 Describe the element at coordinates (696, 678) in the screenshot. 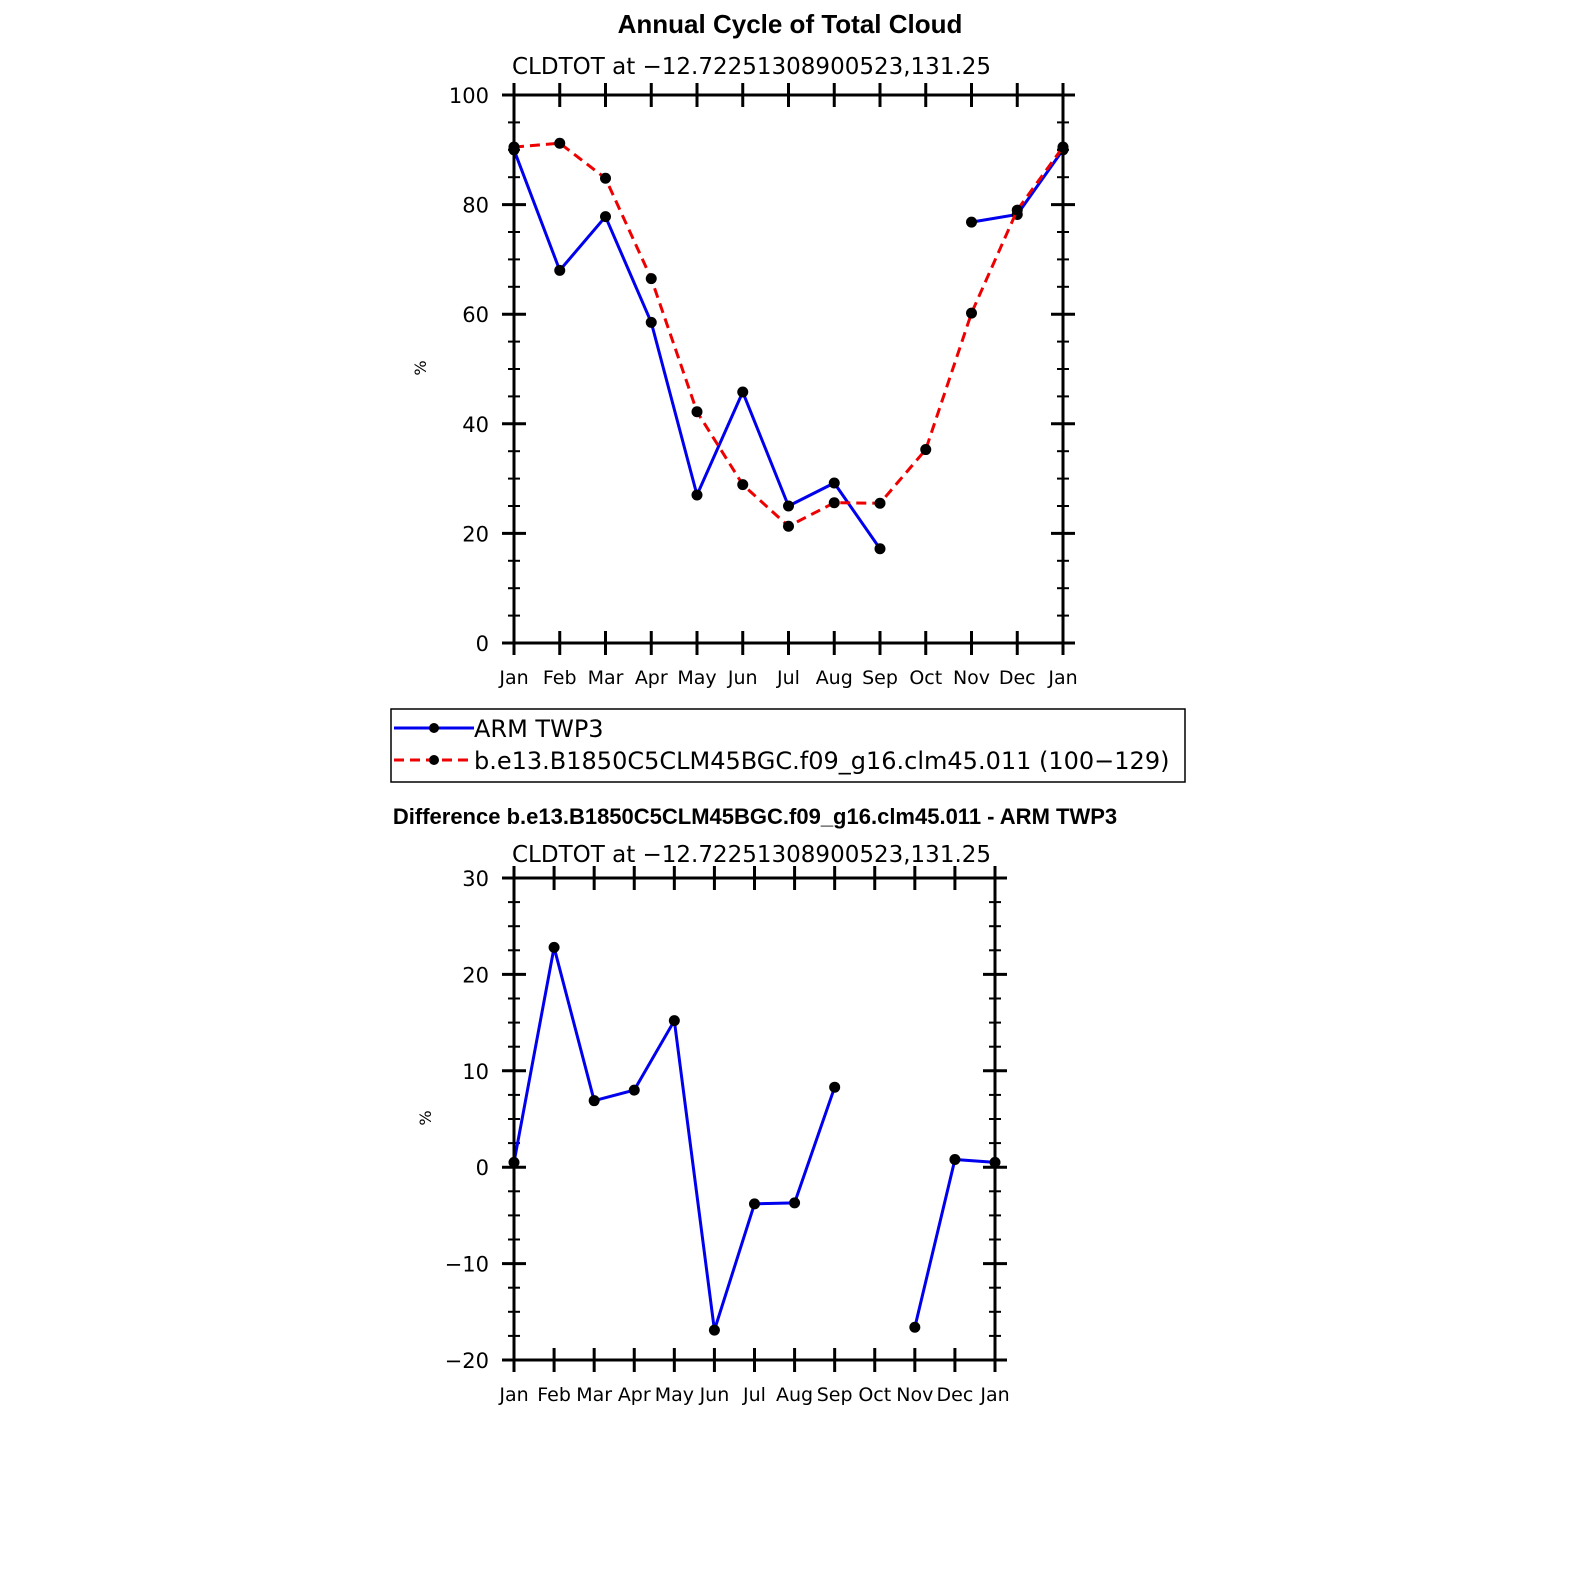

I see `annual-cycle-x-tick-label: May` at that location.